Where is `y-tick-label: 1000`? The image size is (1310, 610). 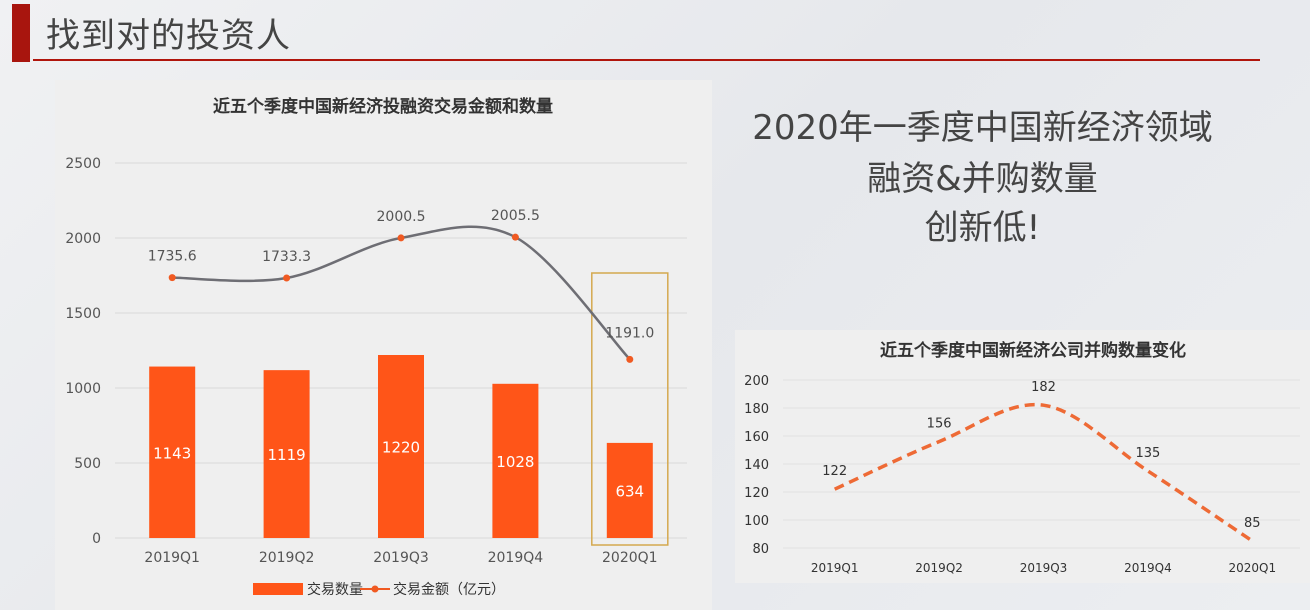 y-tick-label: 1000 is located at coordinates (83, 389).